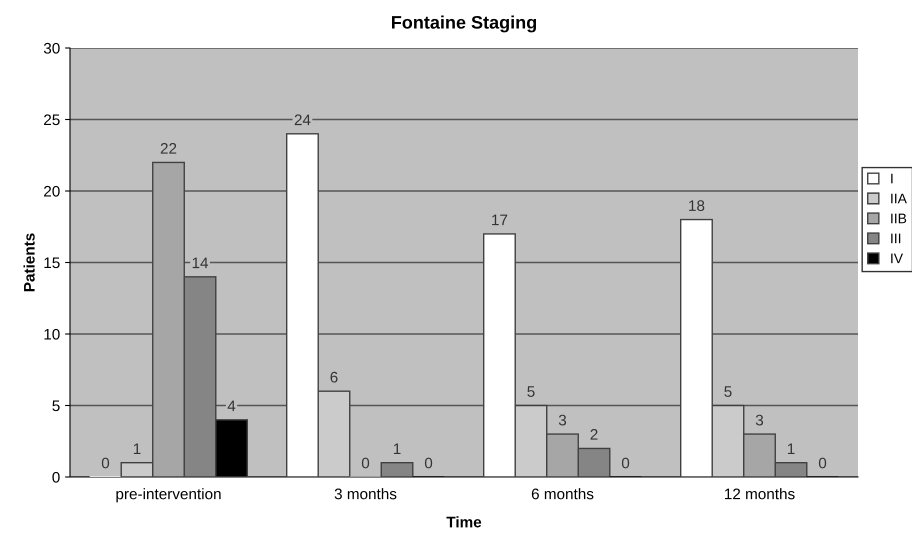 The image size is (912, 545). Describe the element at coordinates (52, 191) in the screenshot. I see `y-tick-label: 20` at that location.